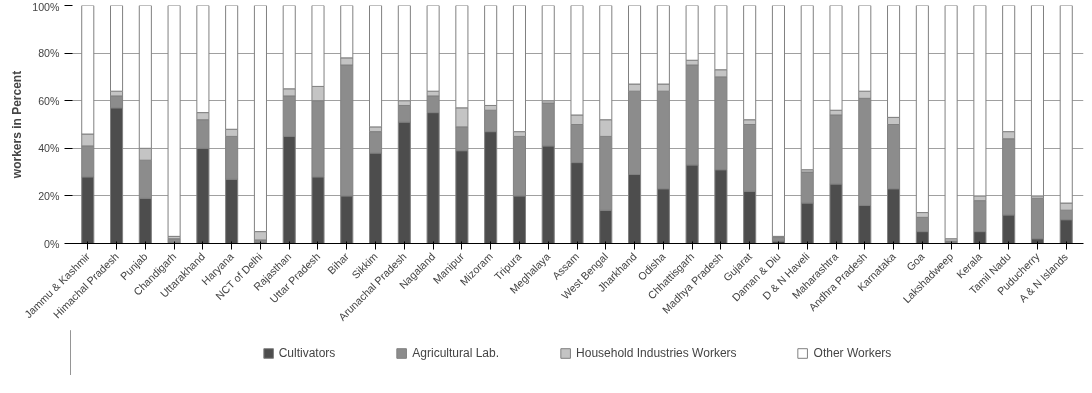 The width and height of the screenshot is (1092, 393). I want to click on legend-label: Household Industries Workers, so click(656, 352).